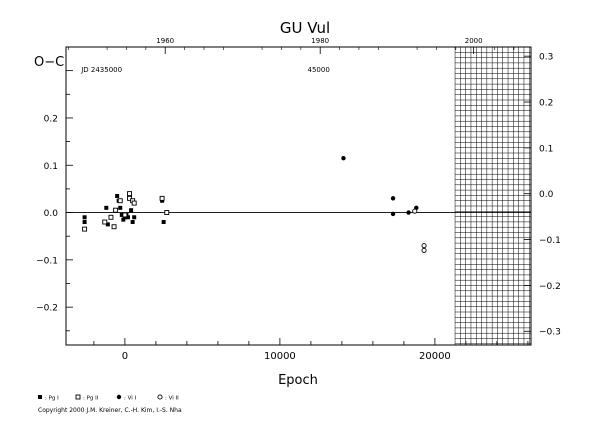  What do you see at coordinates (49, 62) in the screenshot?
I see `y-axis-label: O−C` at bounding box center [49, 62].